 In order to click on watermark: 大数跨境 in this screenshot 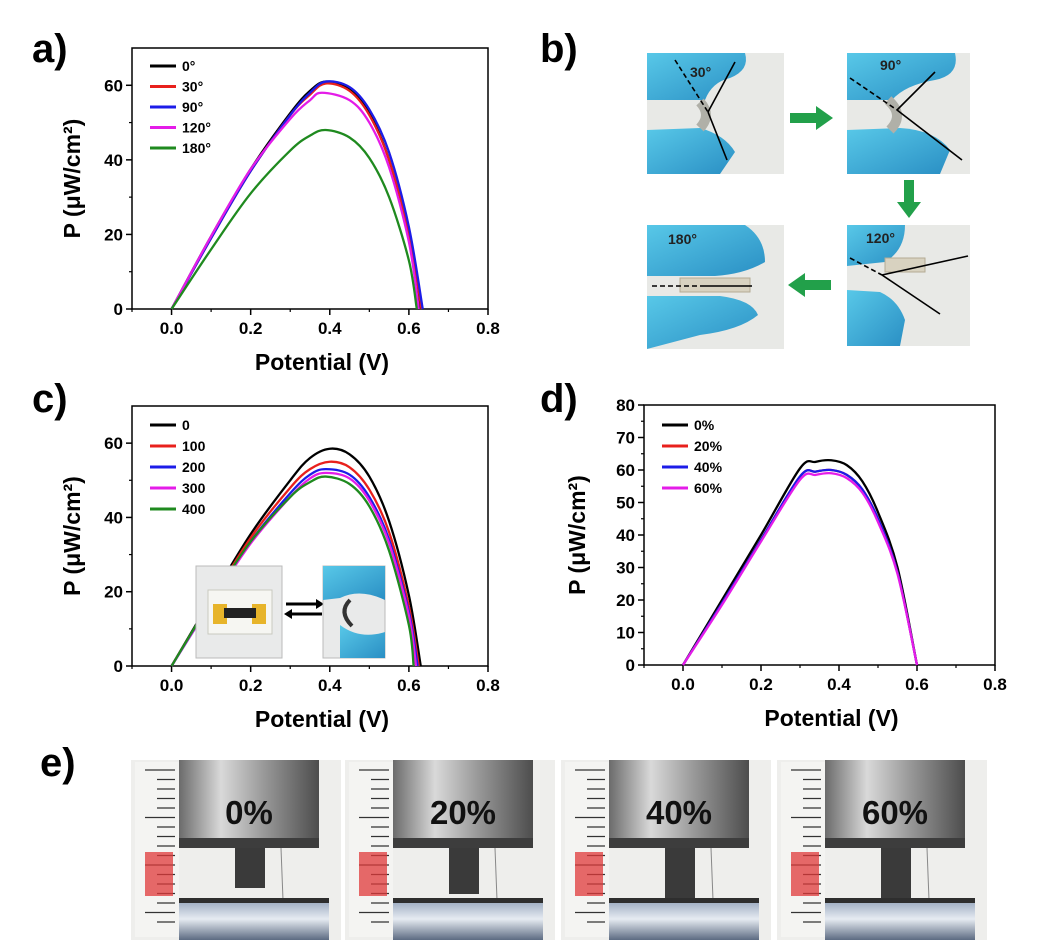, I will do `click(63, 920)`.